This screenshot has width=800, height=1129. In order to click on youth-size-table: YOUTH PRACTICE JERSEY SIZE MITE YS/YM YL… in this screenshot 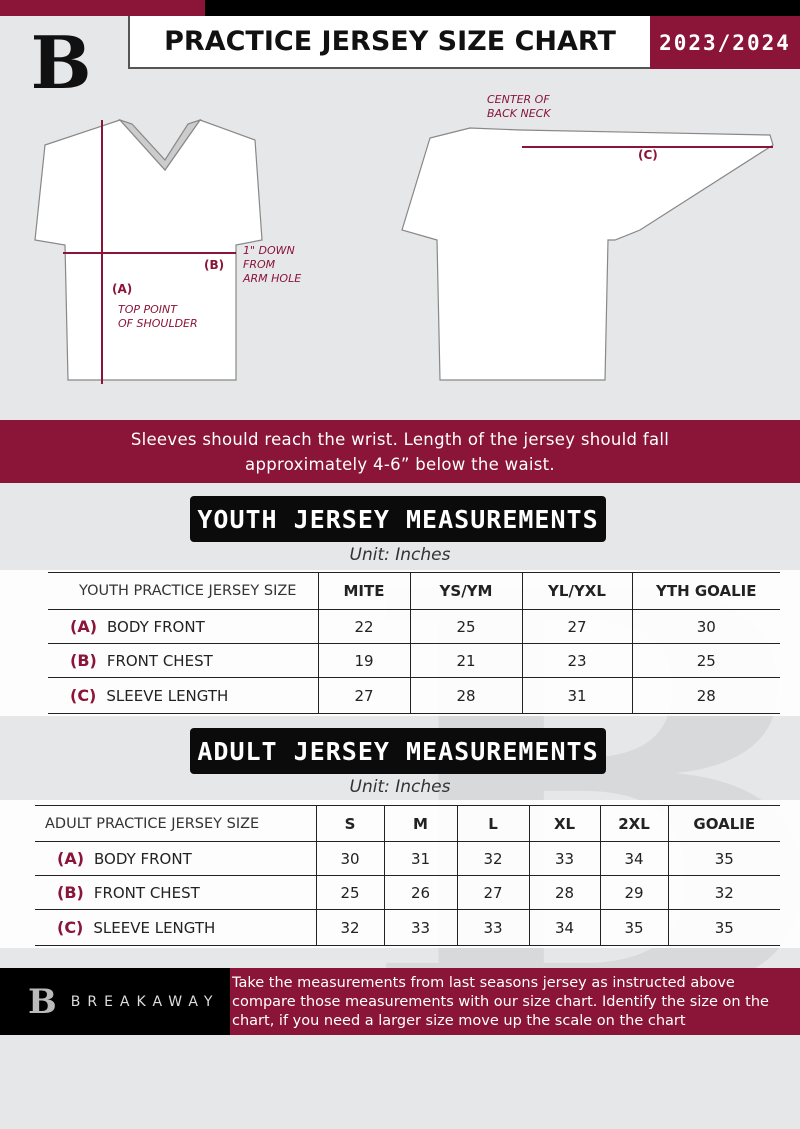, I will do `click(414, 643)`.